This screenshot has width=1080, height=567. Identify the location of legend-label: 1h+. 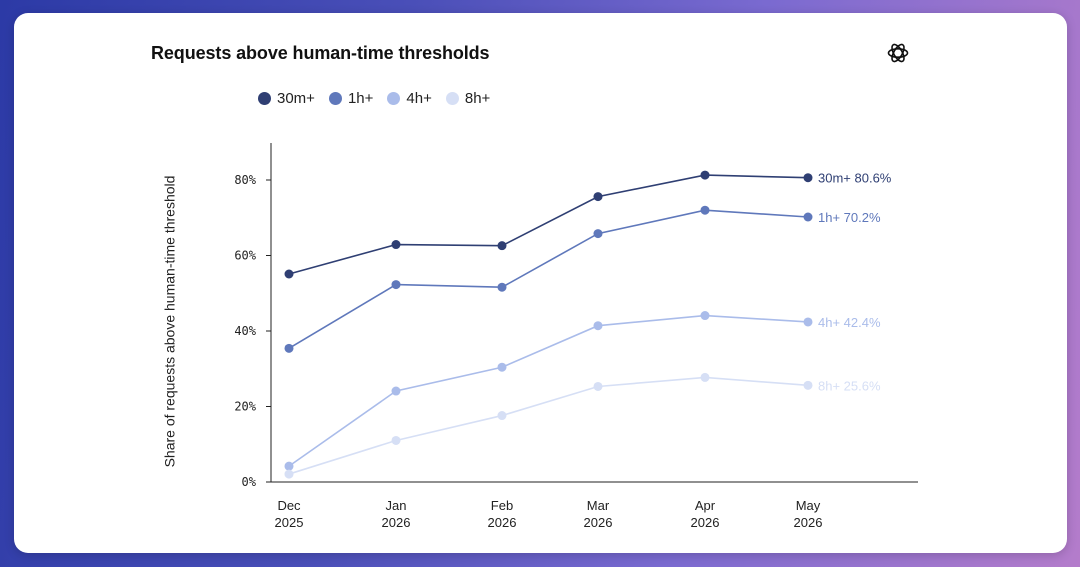
(360, 98).